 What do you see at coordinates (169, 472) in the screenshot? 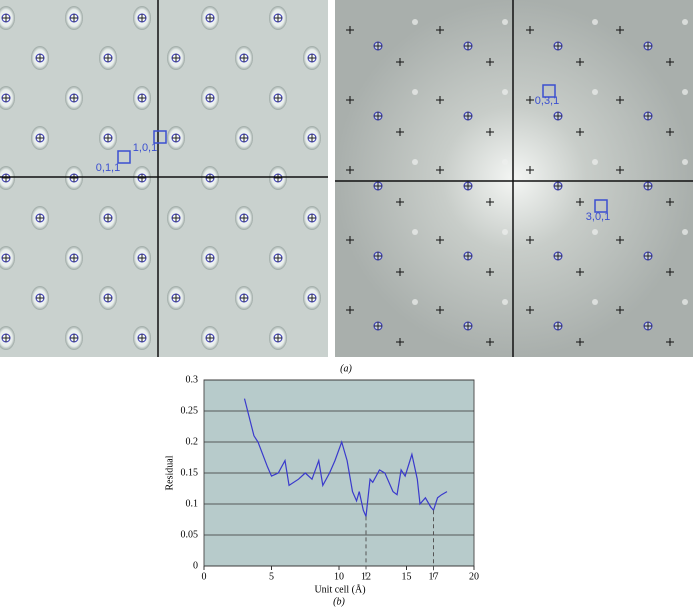
I see `y-axis-label: Residual` at bounding box center [169, 472].